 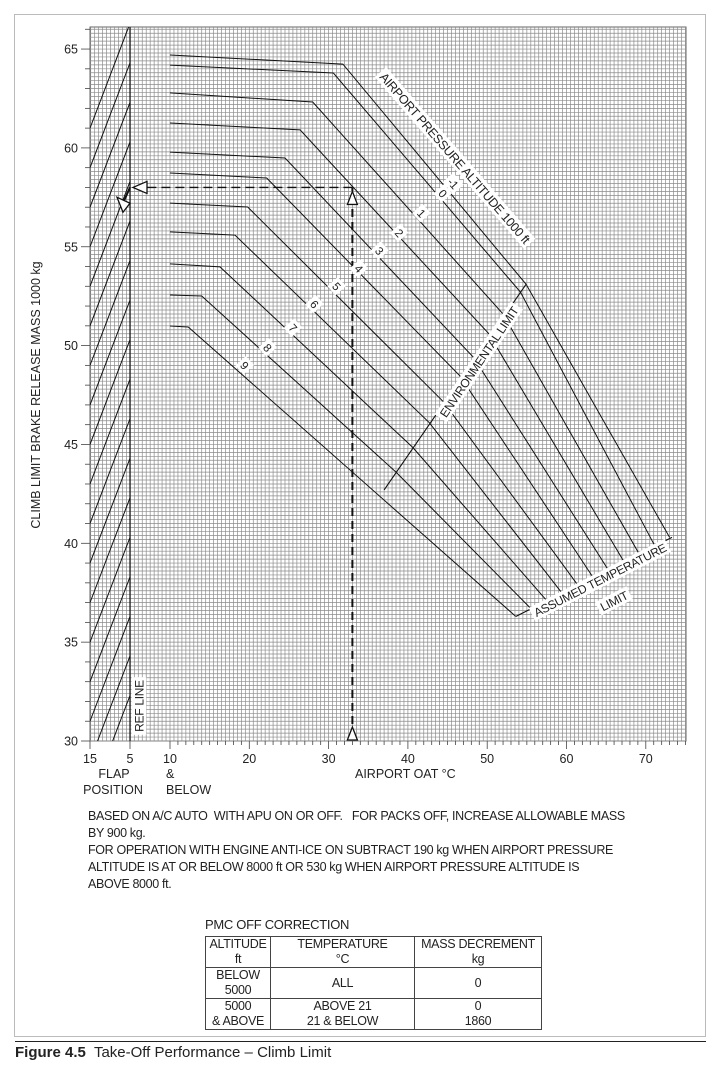 What do you see at coordinates (139, 187) in the screenshot?
I see `arrow-left-icon` at bounding box center [139, 187].